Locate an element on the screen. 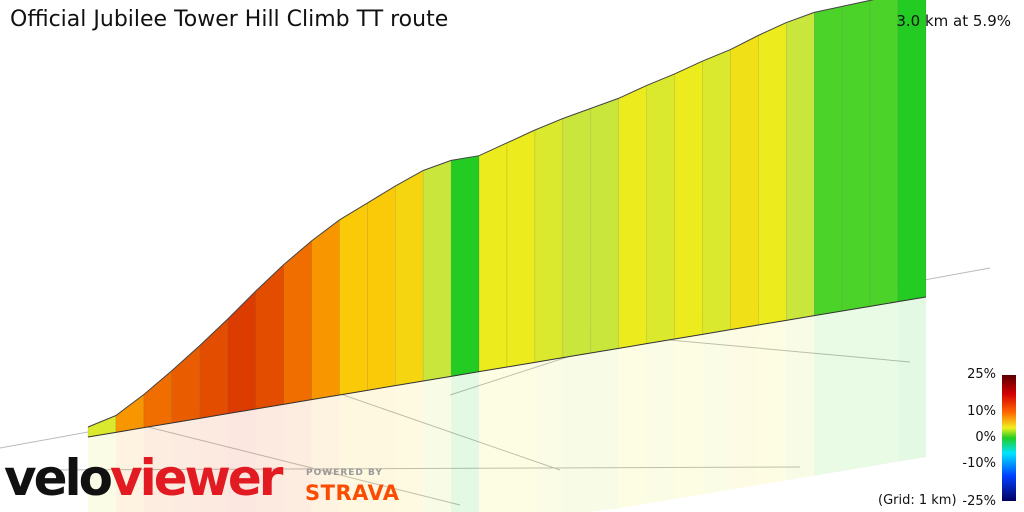  strava-logo: STRAVA is located at coordinates (352, 493).